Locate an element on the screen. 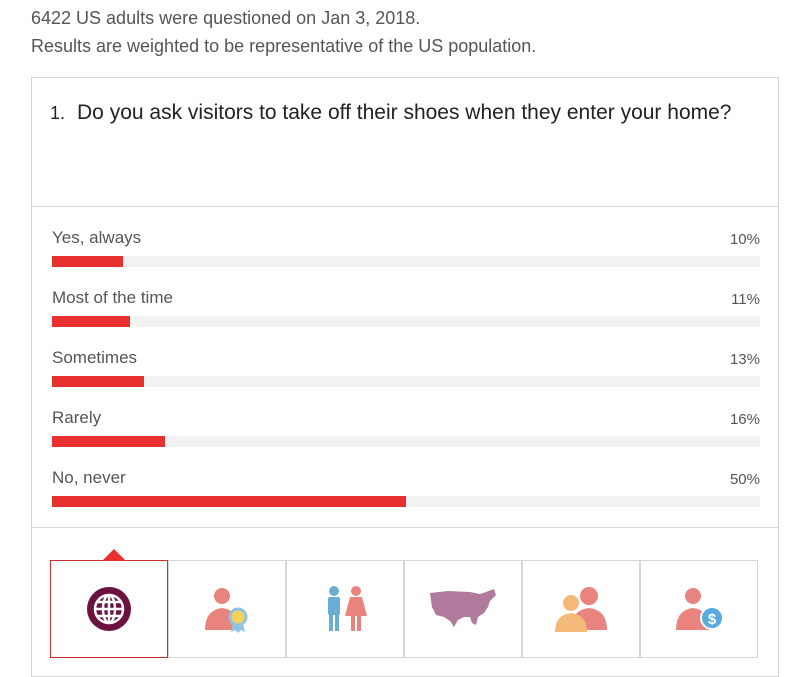 Image resolution: width=787 pixels, height=677 pixels. answer-label: Rarely is located at coordinates (77, 417).